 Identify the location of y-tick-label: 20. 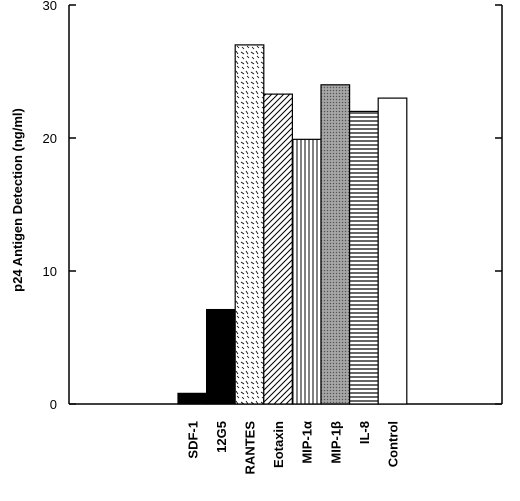
(50, 138).